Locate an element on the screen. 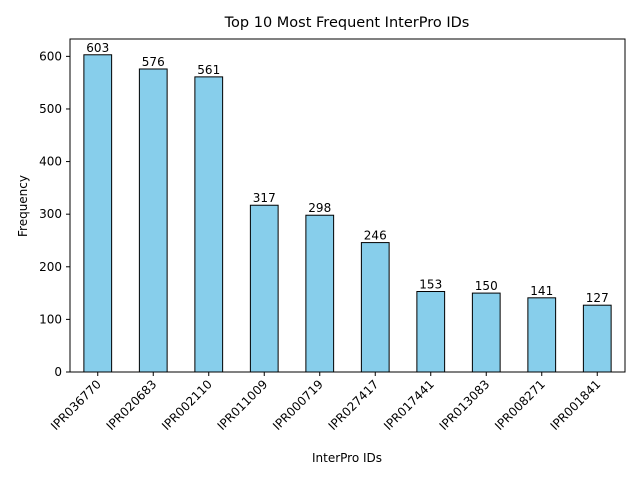  y-tick-label: 100 is located at coordinates (50, 319).